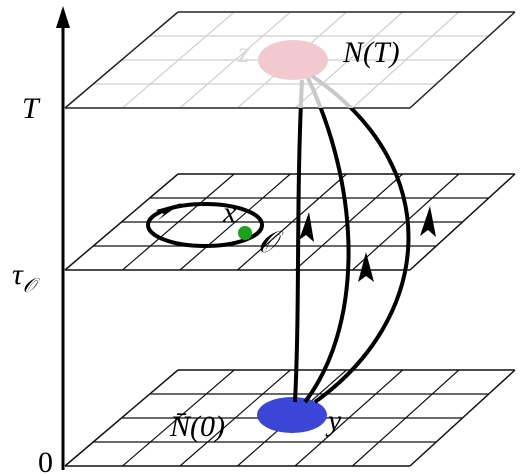  Describe the element at coordinates (245, 233) in the screenshot. I see `point-x` at that location.